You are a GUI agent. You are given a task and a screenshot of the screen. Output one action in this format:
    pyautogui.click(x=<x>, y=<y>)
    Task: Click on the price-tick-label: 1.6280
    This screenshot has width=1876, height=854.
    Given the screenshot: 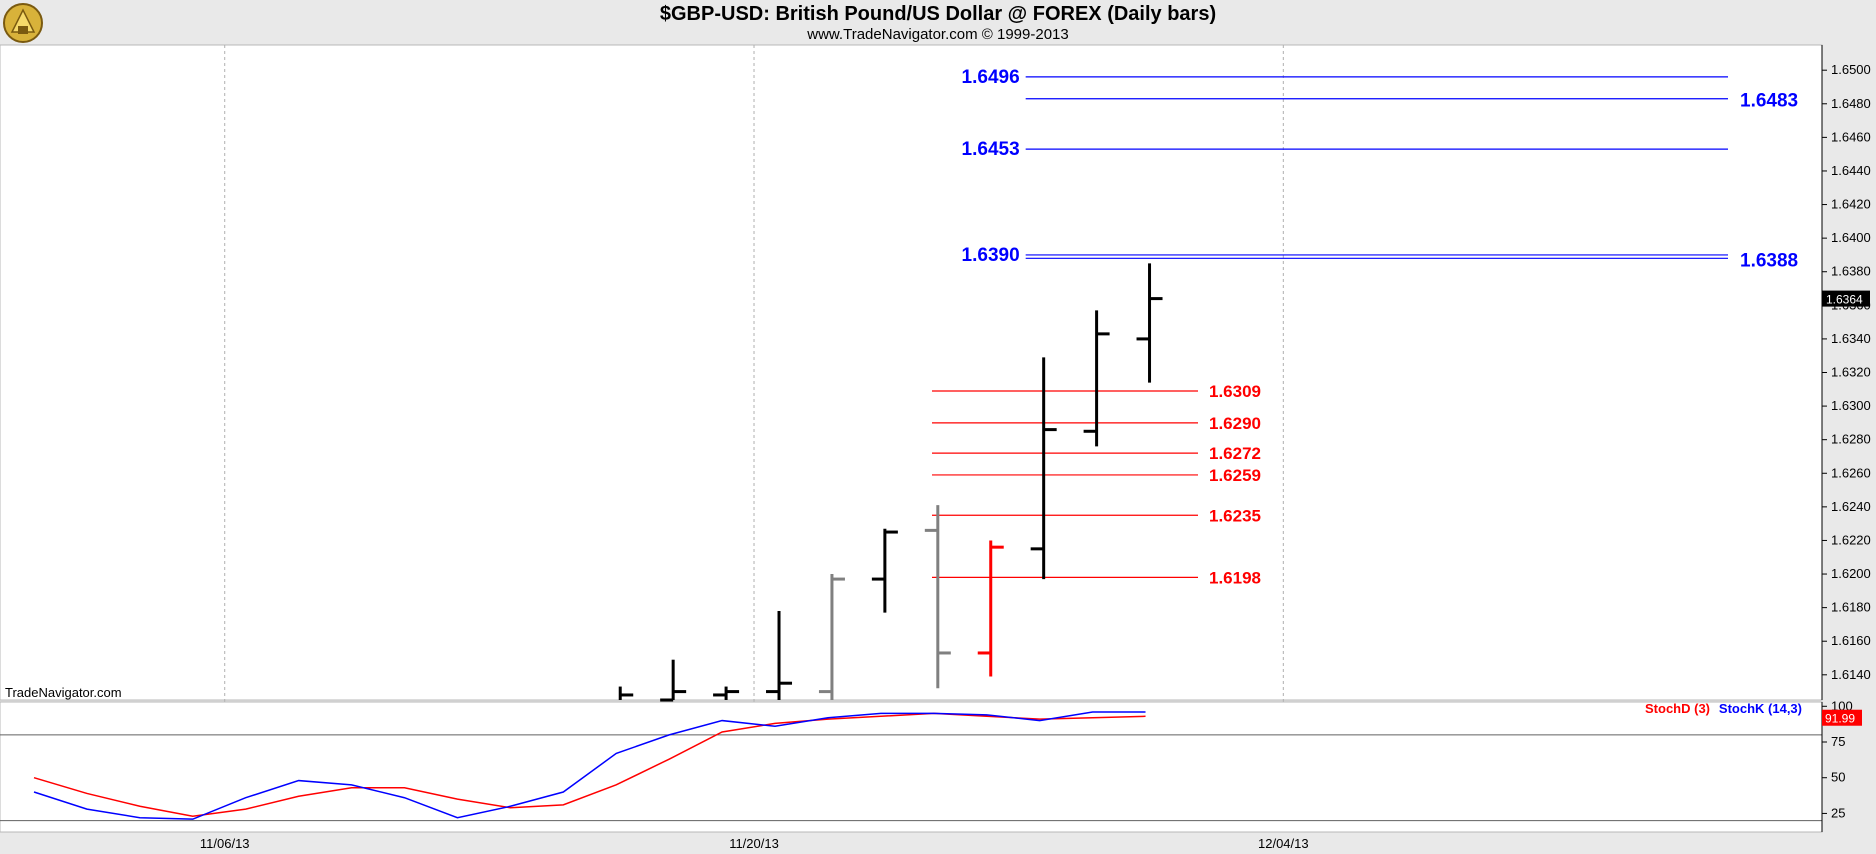 What is the action you would take?
    pyautogui.click(x=1851, y=439)
    